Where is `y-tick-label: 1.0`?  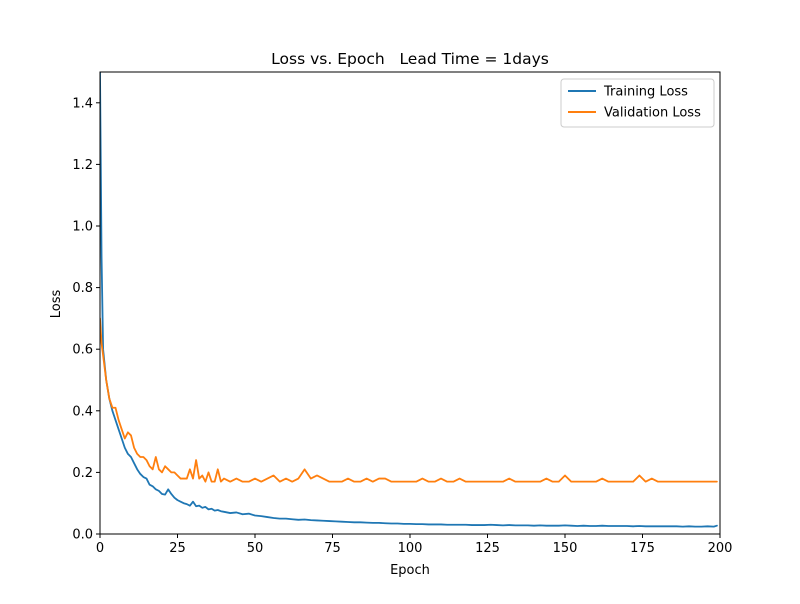
y-tick-label: 1.0 is located at coordinates (82, 227).